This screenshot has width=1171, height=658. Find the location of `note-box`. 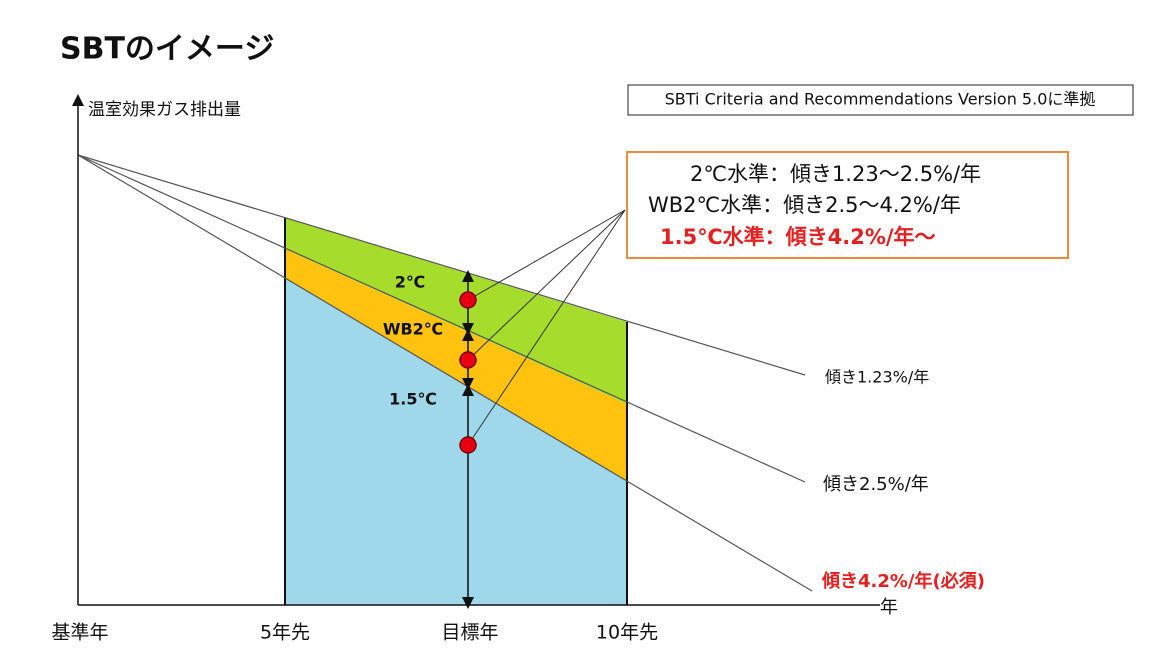

note-box is located at coordinates (880, 100).